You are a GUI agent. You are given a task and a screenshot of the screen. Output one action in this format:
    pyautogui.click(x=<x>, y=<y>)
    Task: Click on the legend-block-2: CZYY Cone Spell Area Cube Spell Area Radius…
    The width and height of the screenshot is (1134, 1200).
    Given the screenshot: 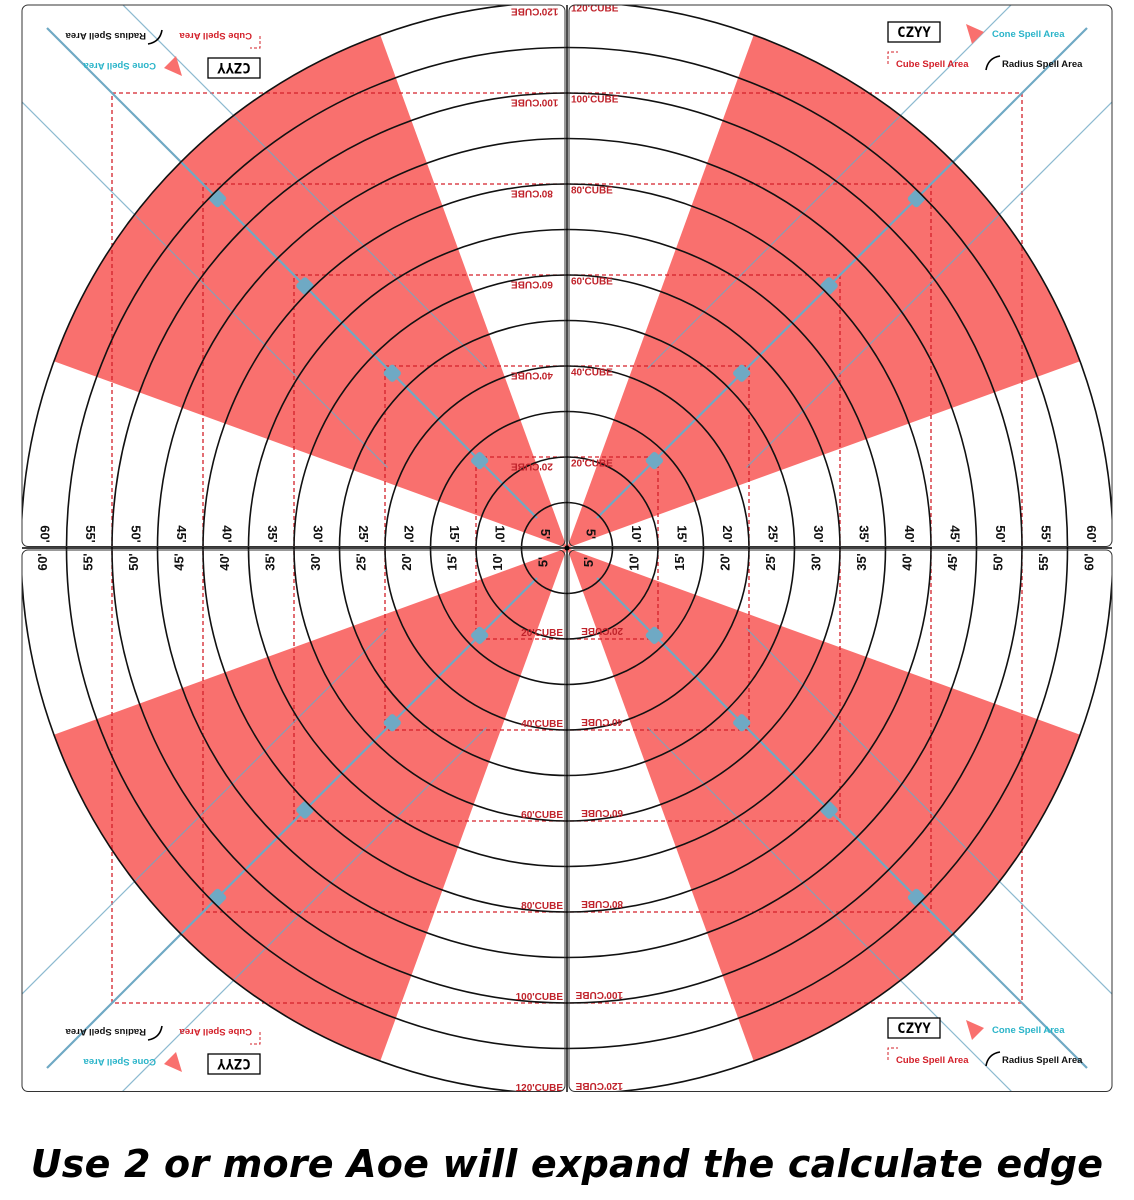 What is the action you would take?
    pyautogui.click(x=163, y=54)
    